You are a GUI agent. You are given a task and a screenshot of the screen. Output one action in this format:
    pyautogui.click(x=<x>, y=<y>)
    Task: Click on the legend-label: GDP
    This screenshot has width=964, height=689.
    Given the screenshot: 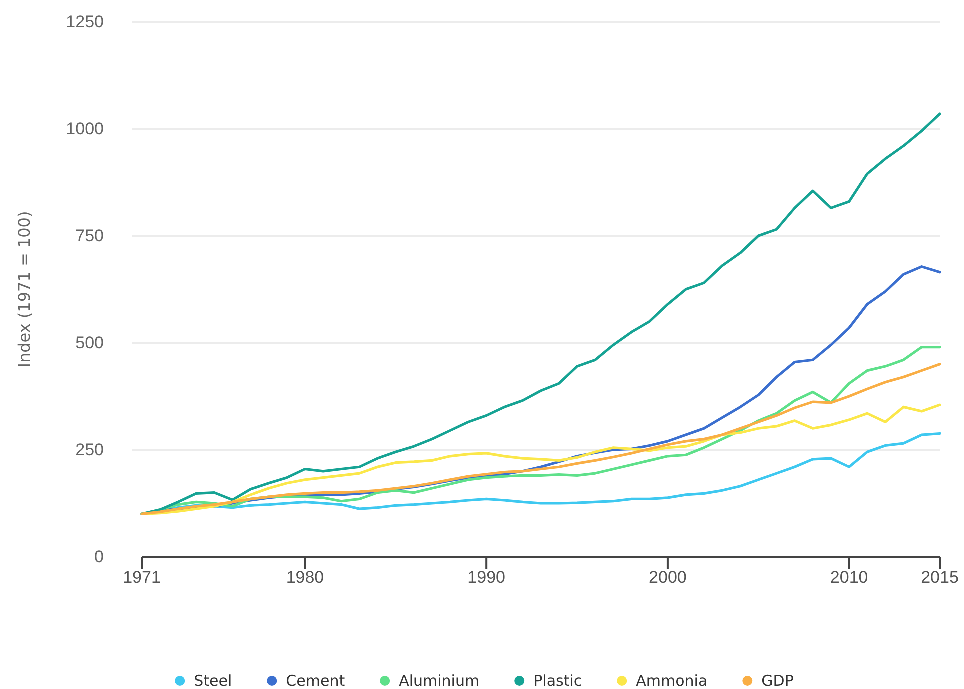 What is the action you would take?
    pyautogui.click(x=778, y=680)
    